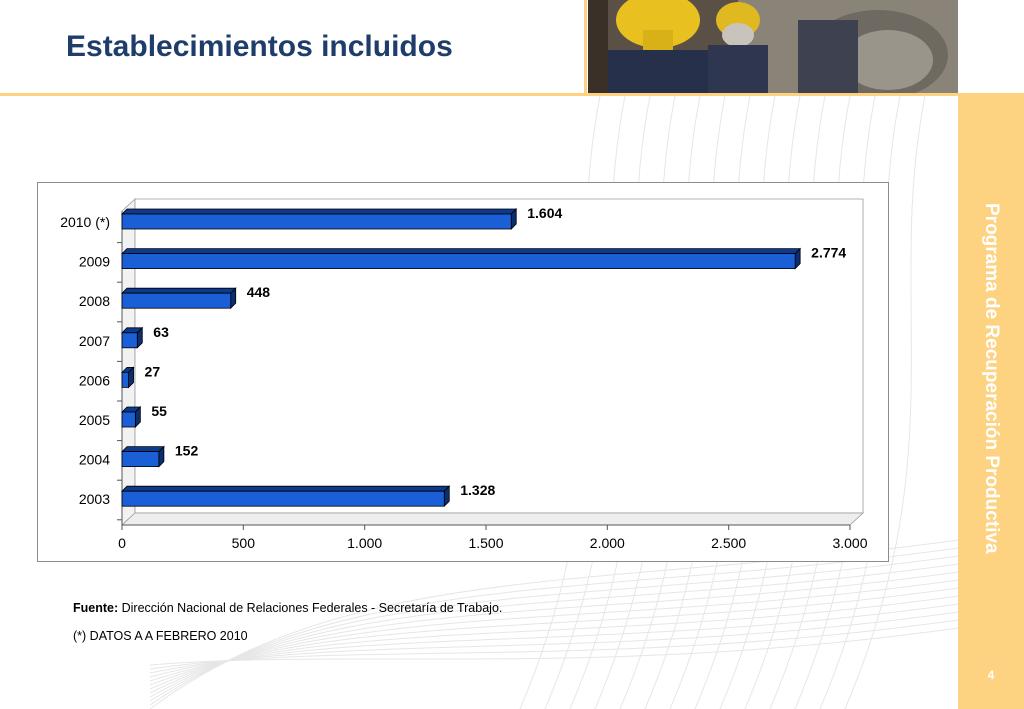 The image size is (1024, 709). I want to click on x-tick-label: 1.500, so click(485, 543).